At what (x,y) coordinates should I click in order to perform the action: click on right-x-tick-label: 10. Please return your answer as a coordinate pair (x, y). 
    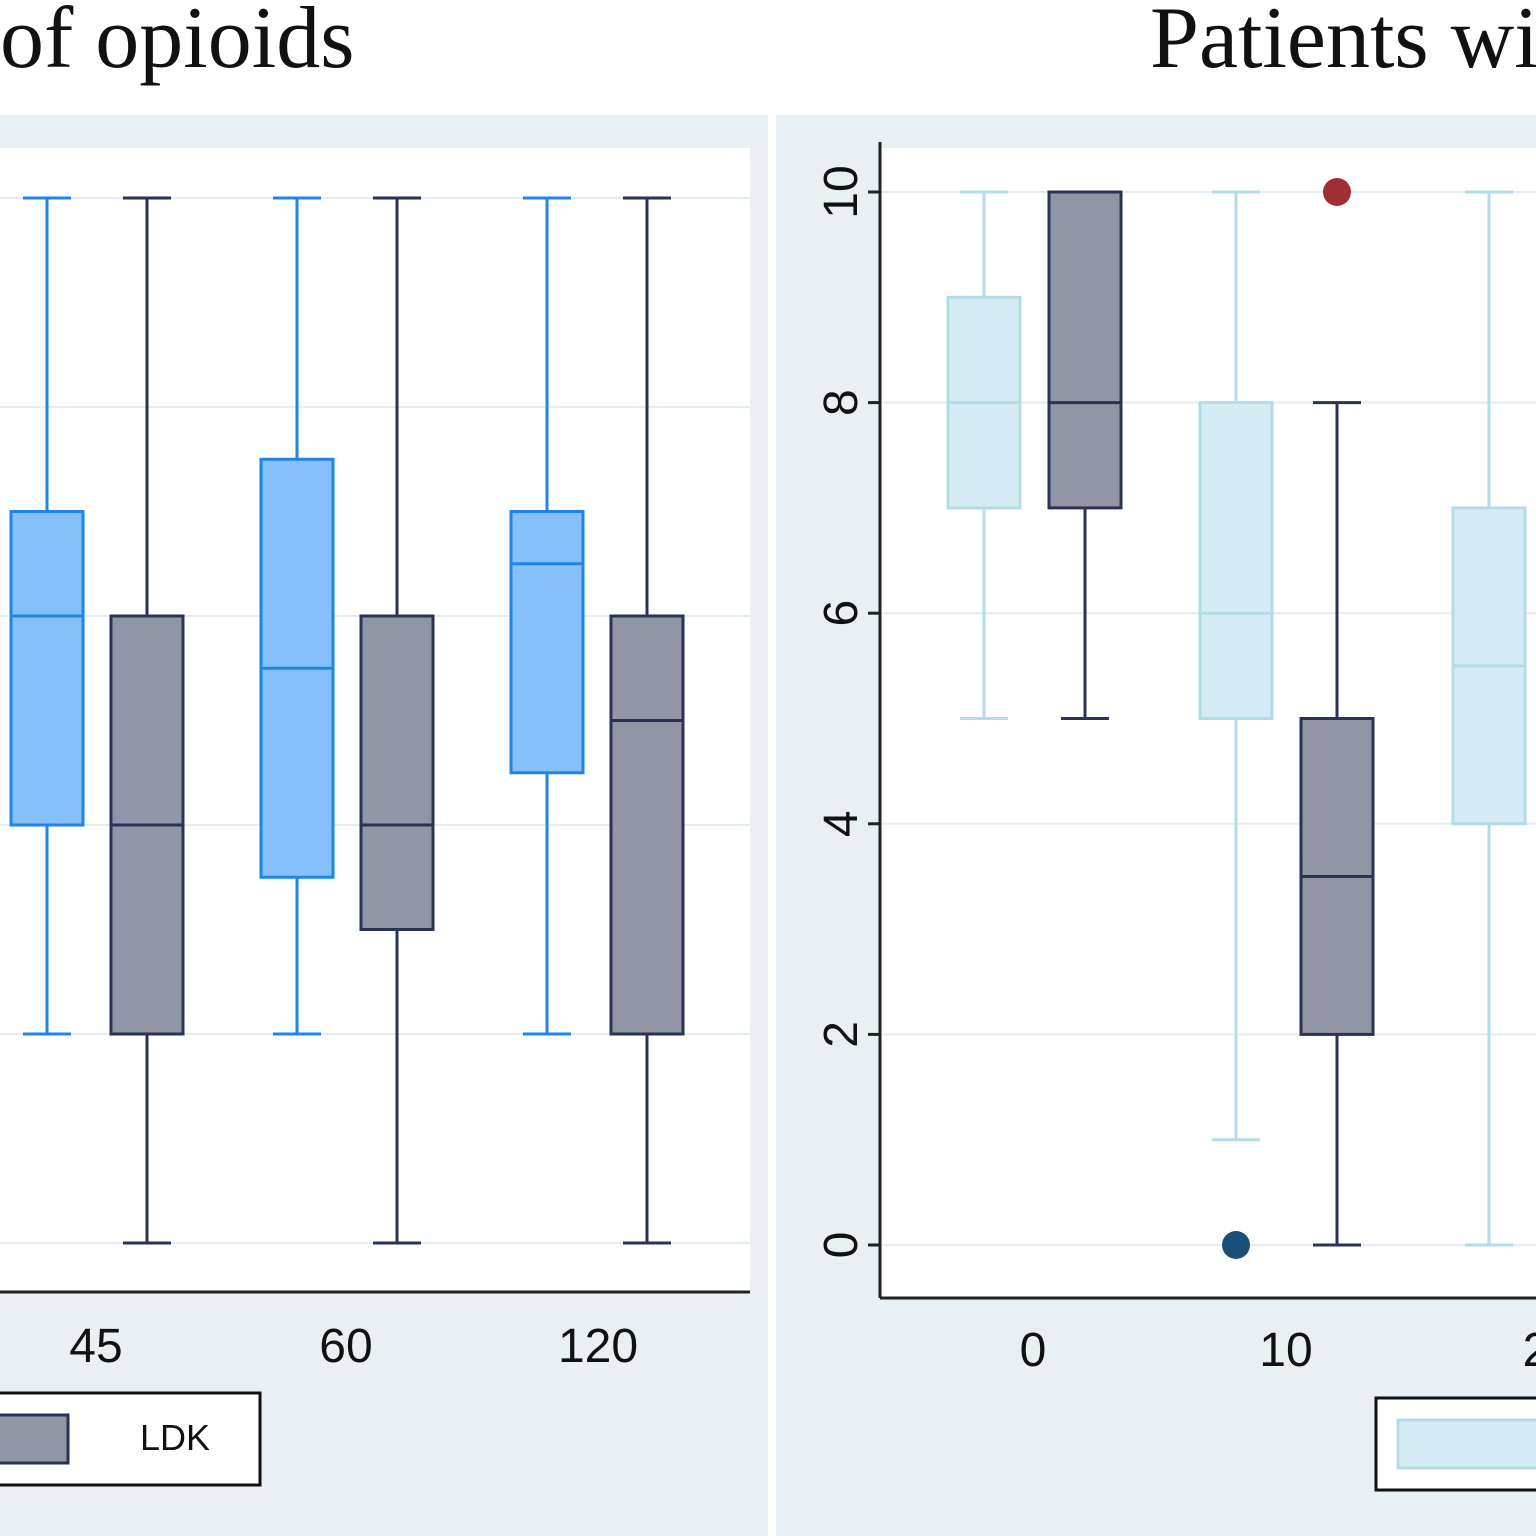
    Looking at the image, I should click on (1285, 1350).